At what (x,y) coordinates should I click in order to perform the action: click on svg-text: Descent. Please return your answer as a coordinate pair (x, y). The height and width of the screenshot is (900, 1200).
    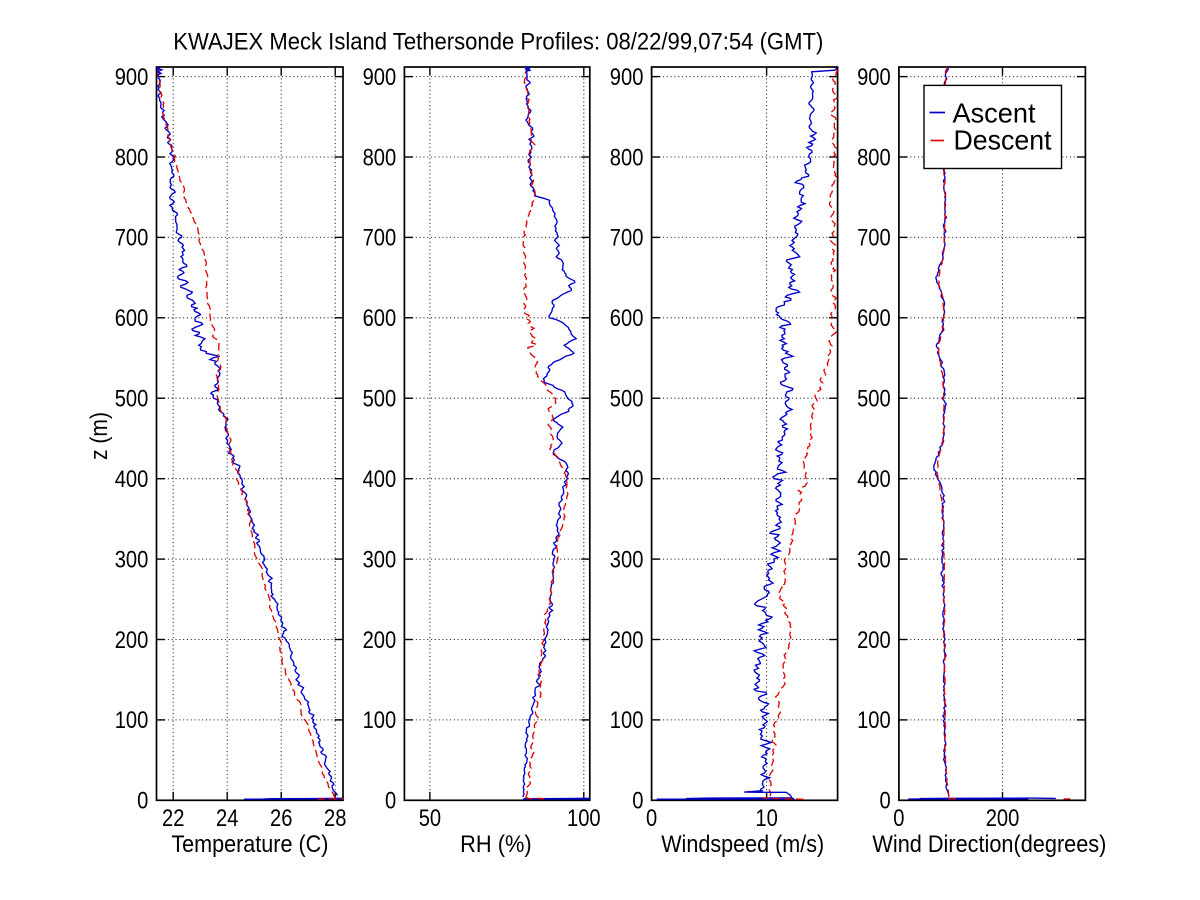
    Looking at the image, I should click on (1003, 139).